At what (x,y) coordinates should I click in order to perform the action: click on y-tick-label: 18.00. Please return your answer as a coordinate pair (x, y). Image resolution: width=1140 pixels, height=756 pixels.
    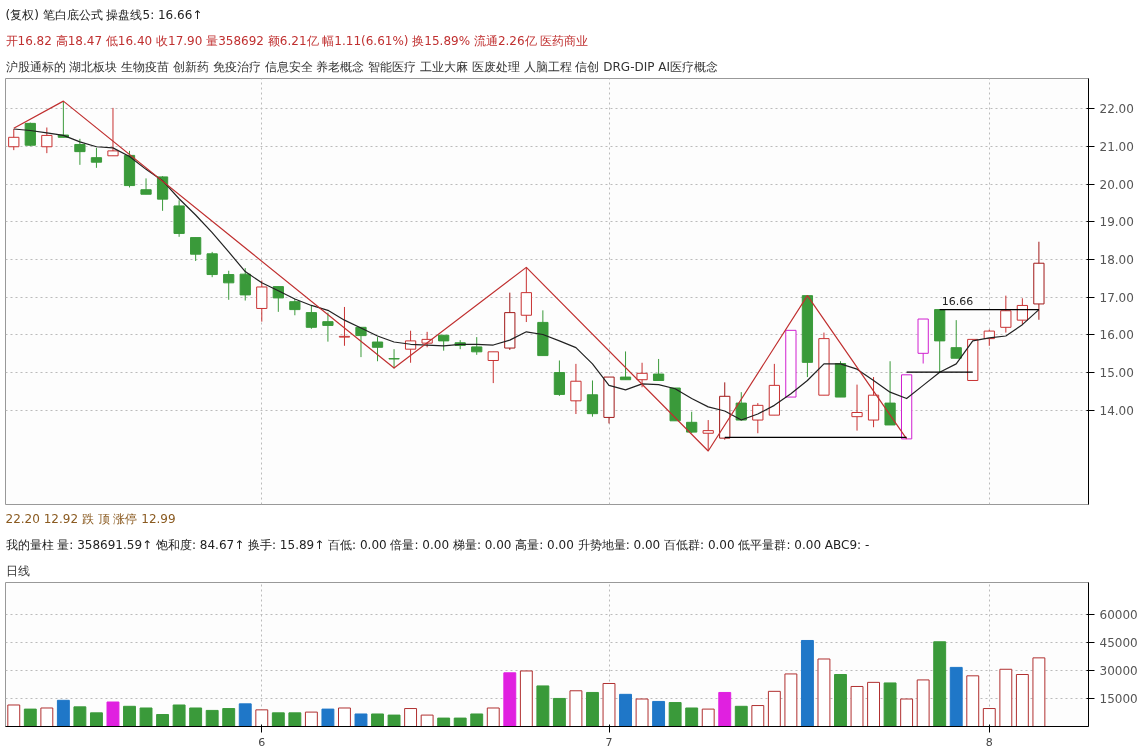
    Looking at the image, I should click on (1116, 259).